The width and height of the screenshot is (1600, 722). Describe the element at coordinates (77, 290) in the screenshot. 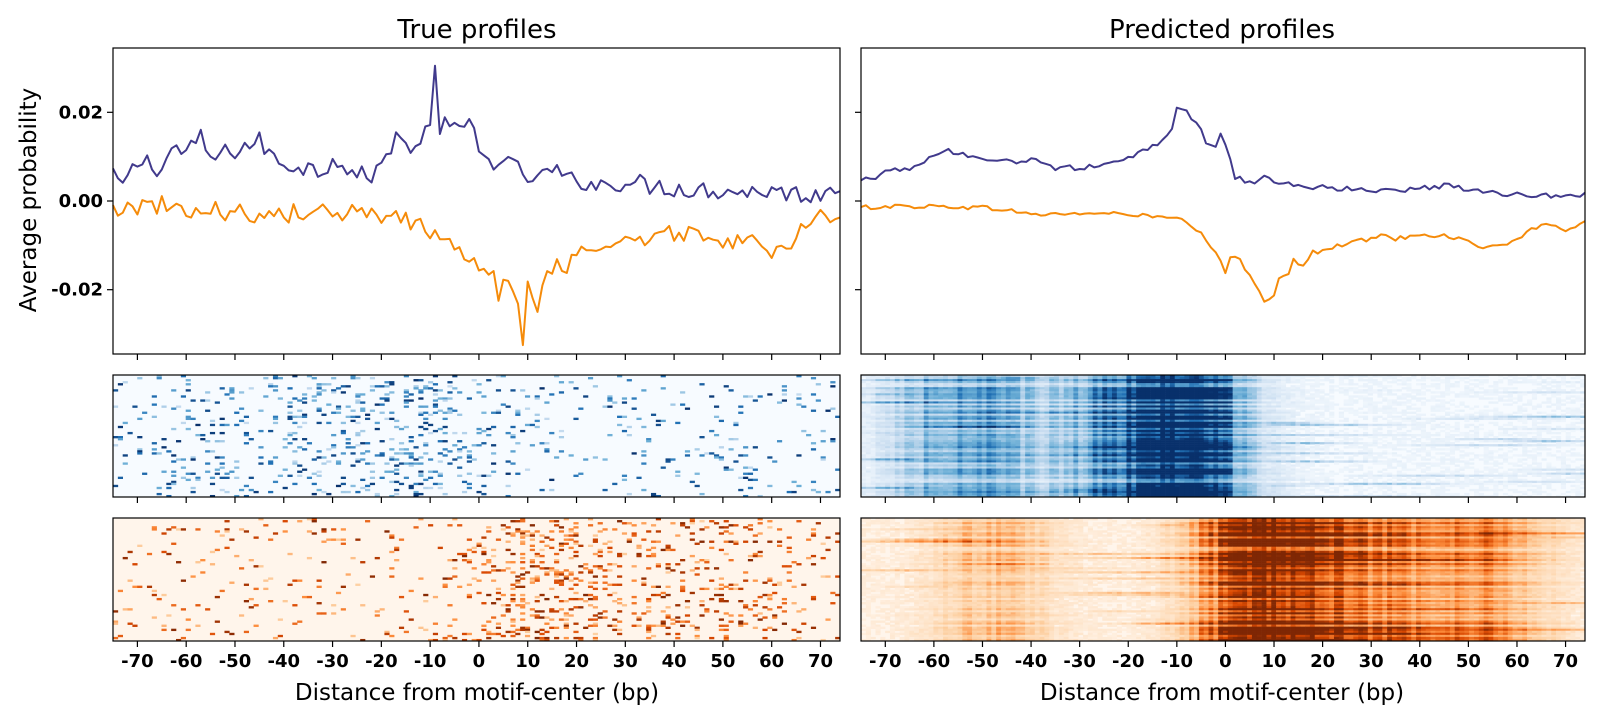

I see `y-tick-label: -0.02` at that location.